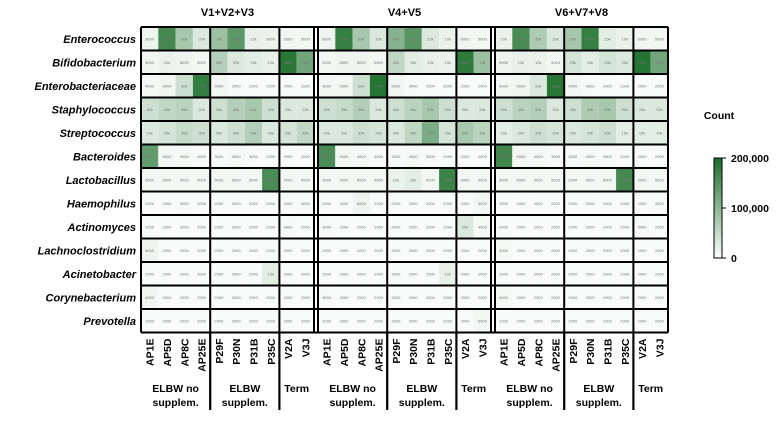 This screenshot has width=778, height=435. What do you see at coordinates (448, 132) in the screenshot?
I see `cell-value-label: 25k` at bounding box center [448, 132].